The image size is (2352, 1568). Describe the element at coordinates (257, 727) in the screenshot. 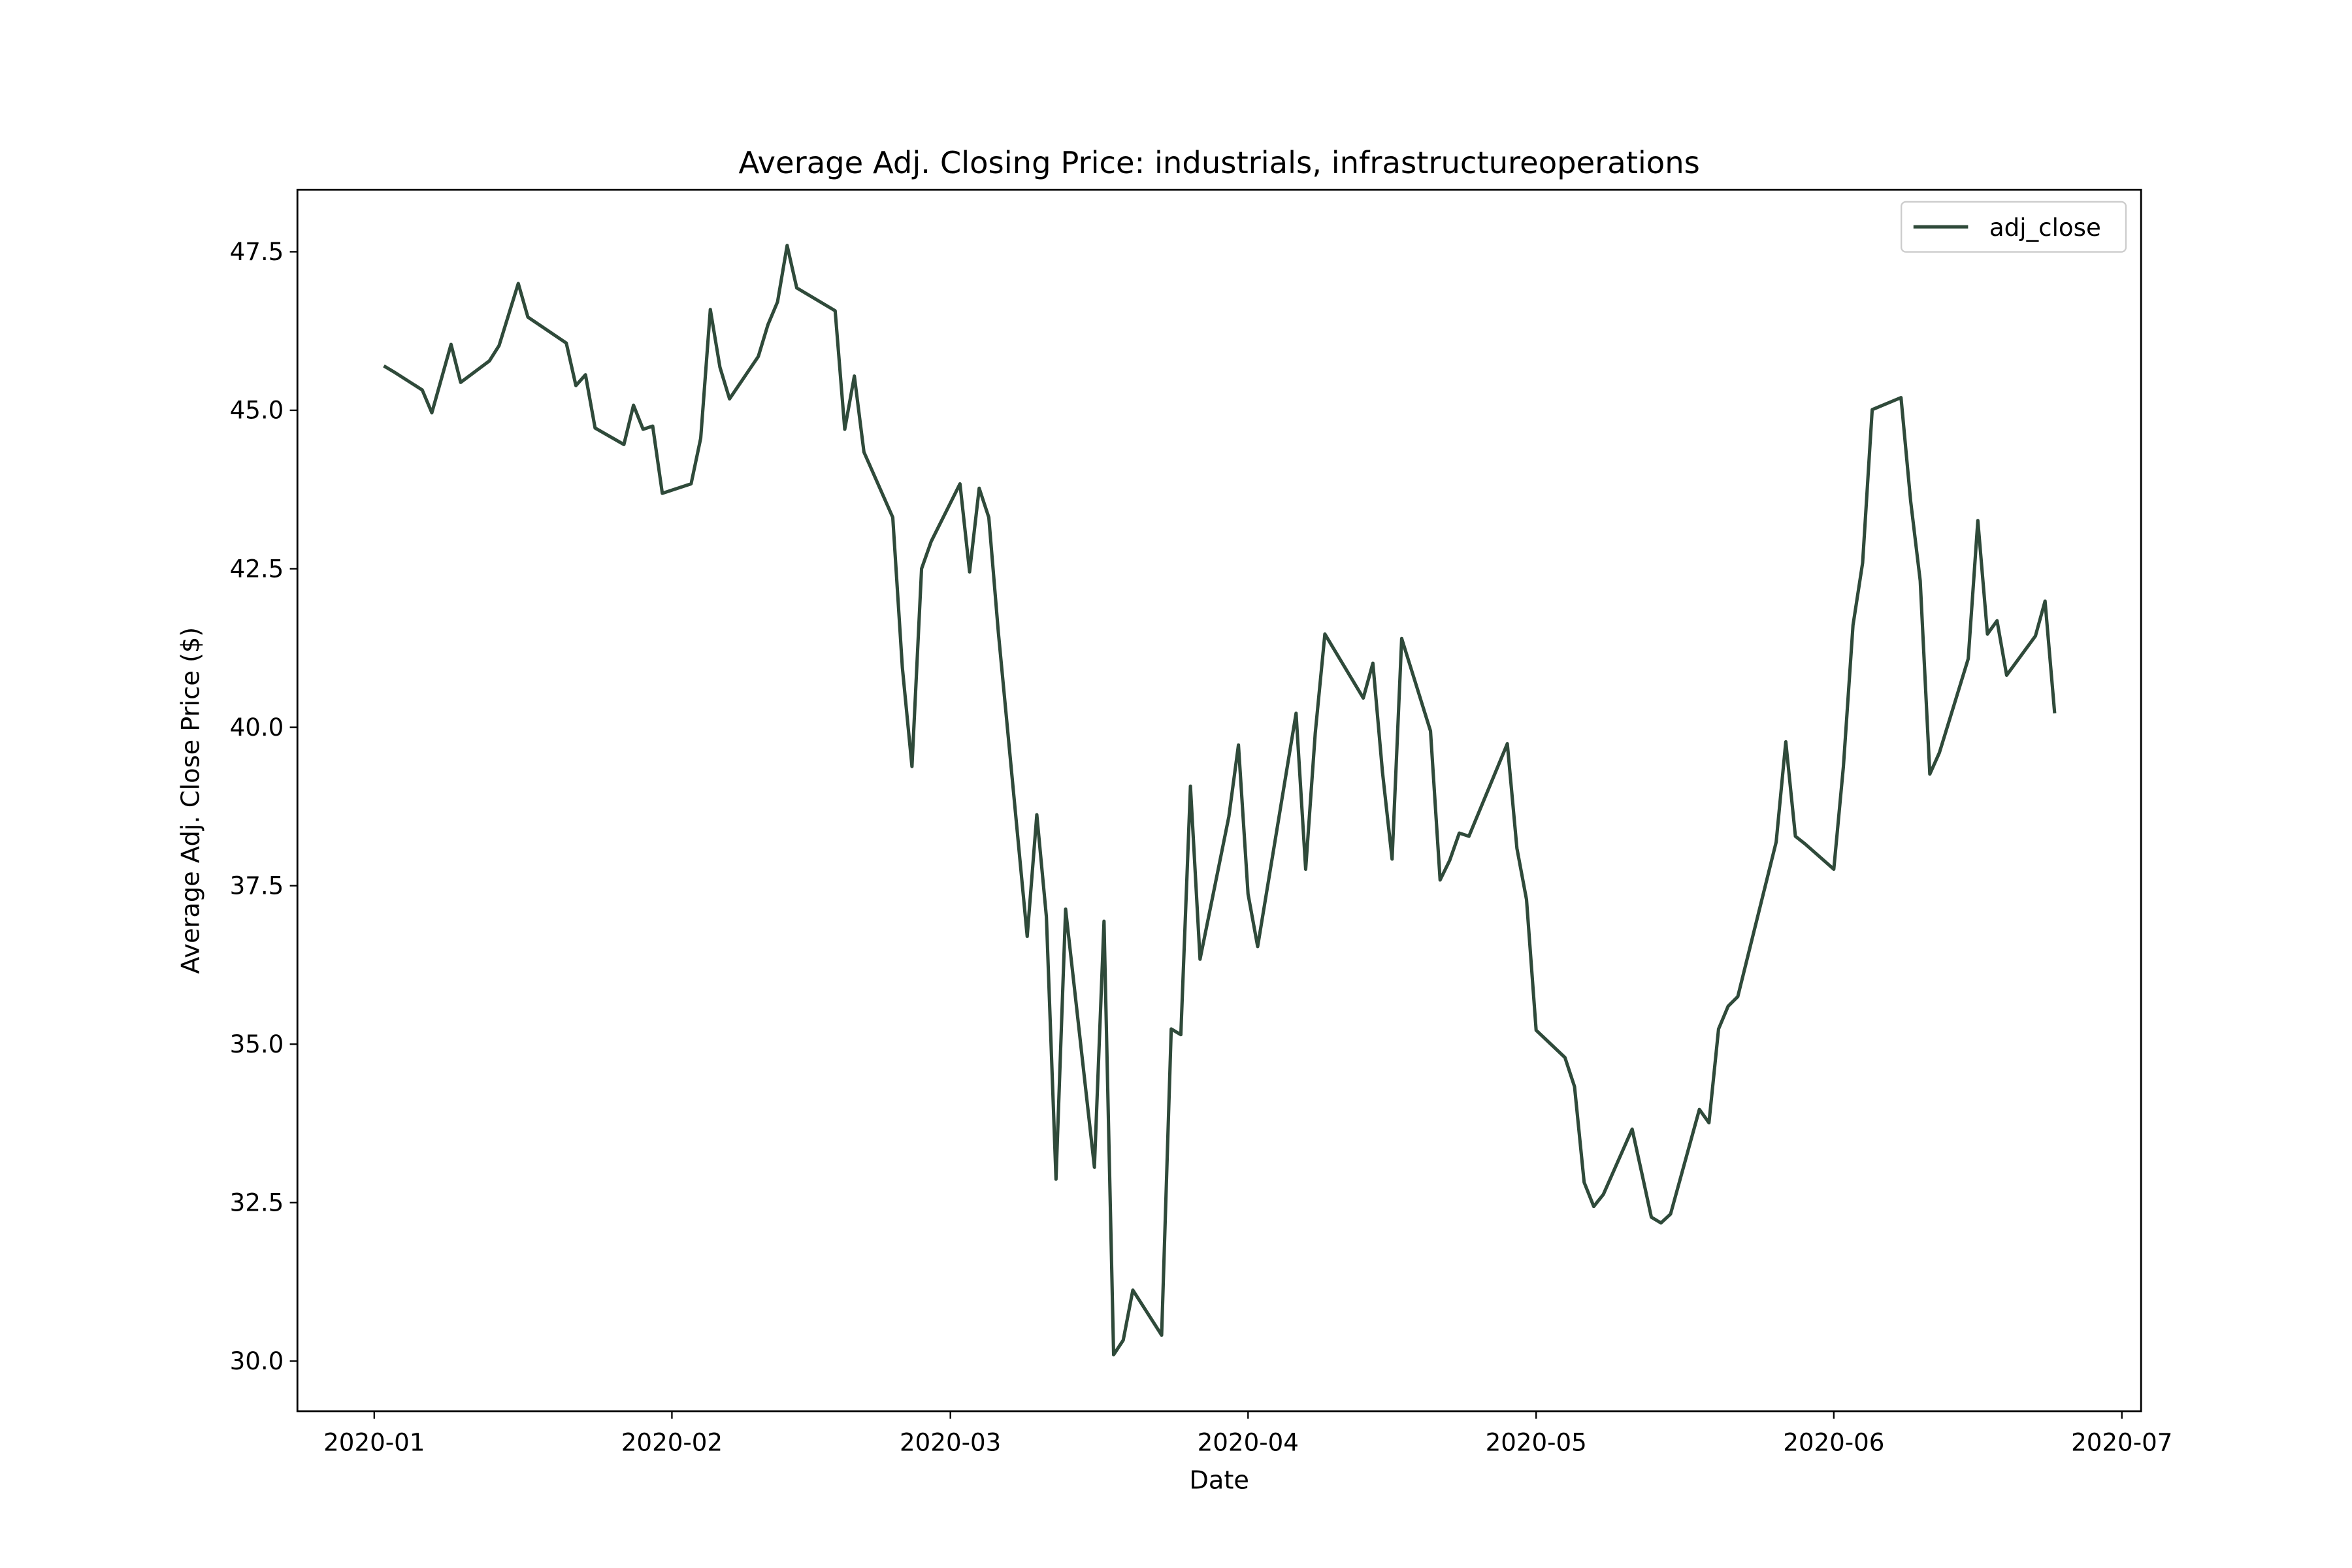

I see `y-tick-label: 40.0` at that location.